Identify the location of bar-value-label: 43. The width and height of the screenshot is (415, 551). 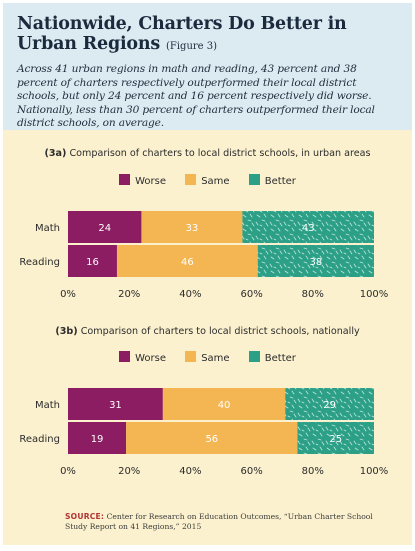
(308, 228).